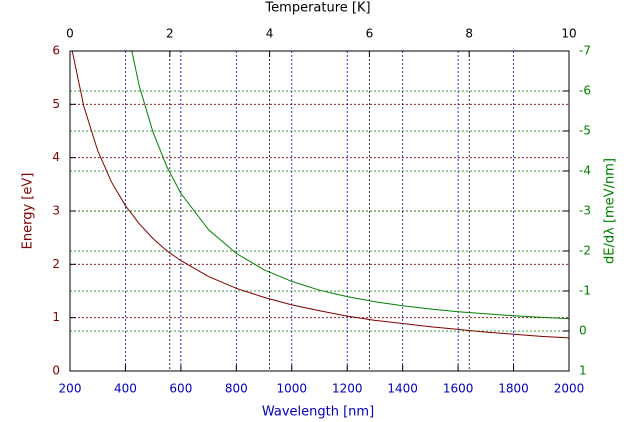 The height and width of the screenshot is (422, 629). I want to click on y2-axis-title: dE/dλ [meV/nm], so click(610, 211).